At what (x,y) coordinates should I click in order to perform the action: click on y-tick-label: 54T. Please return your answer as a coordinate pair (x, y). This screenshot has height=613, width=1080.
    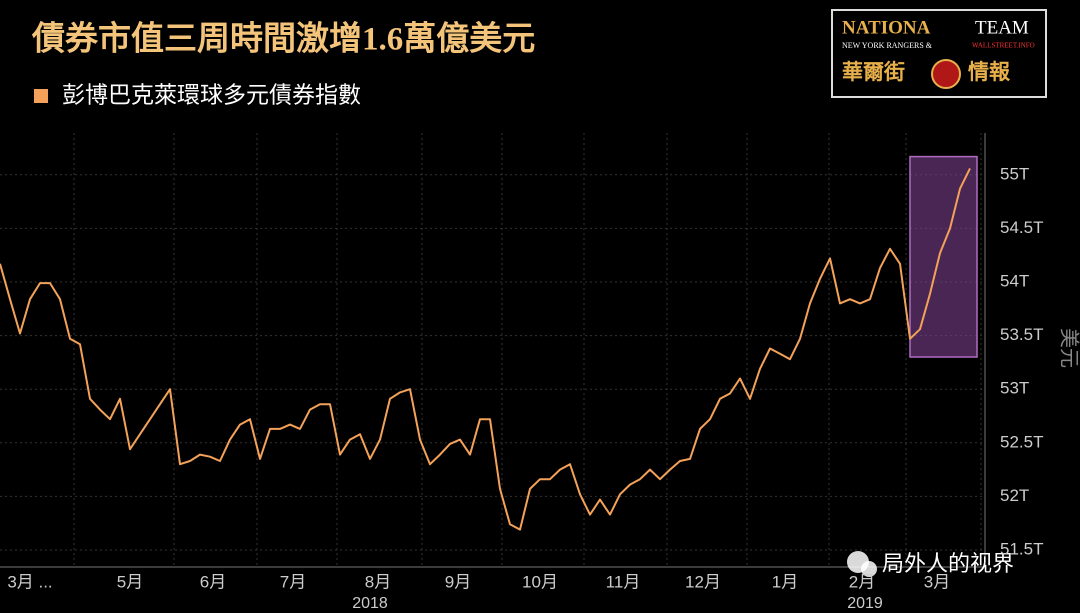
    Looking at the image, I should click on (1014, 280).